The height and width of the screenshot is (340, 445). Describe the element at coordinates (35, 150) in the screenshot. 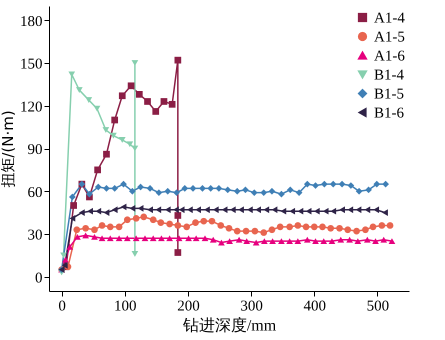

I see `y-tick-label: 90` at that location.